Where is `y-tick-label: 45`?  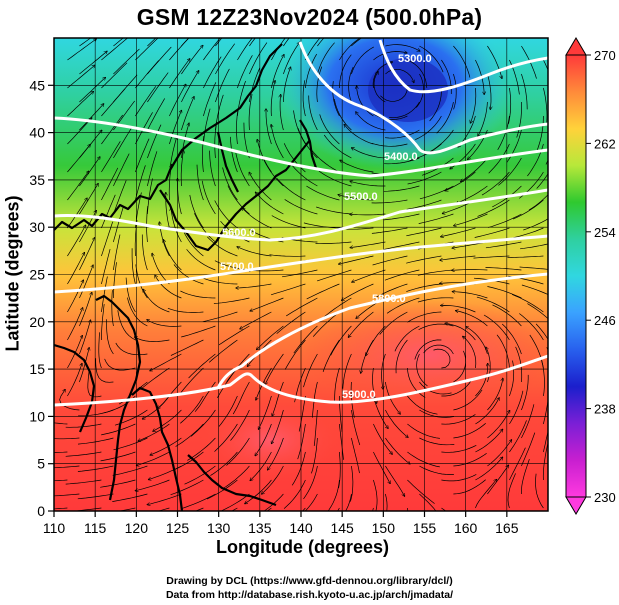 y-tick-label: 45 is located at coordinates (37, 85).